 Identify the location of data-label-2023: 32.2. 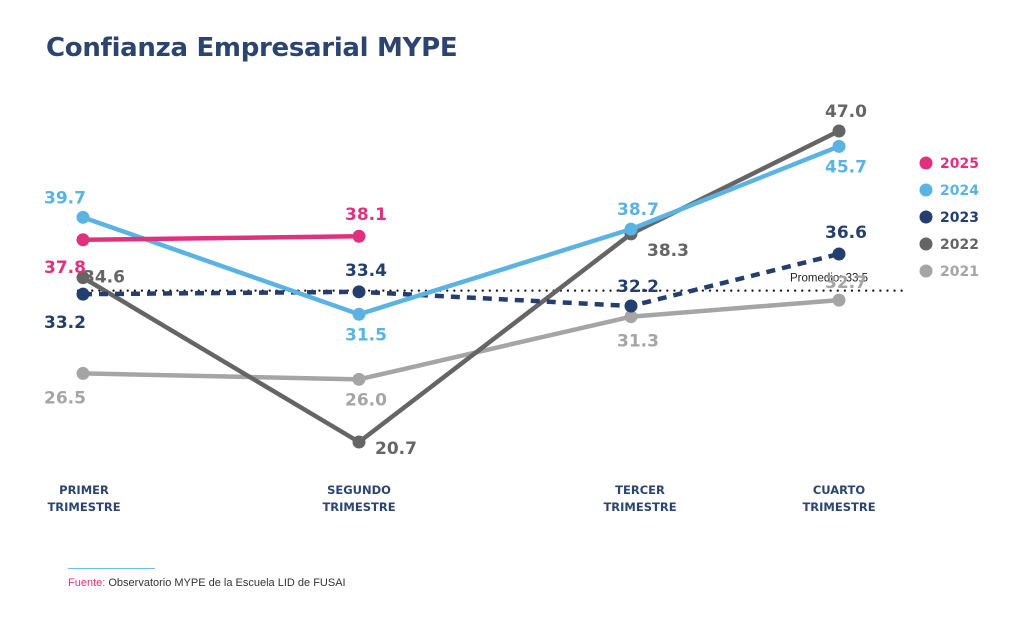
(638, 287).